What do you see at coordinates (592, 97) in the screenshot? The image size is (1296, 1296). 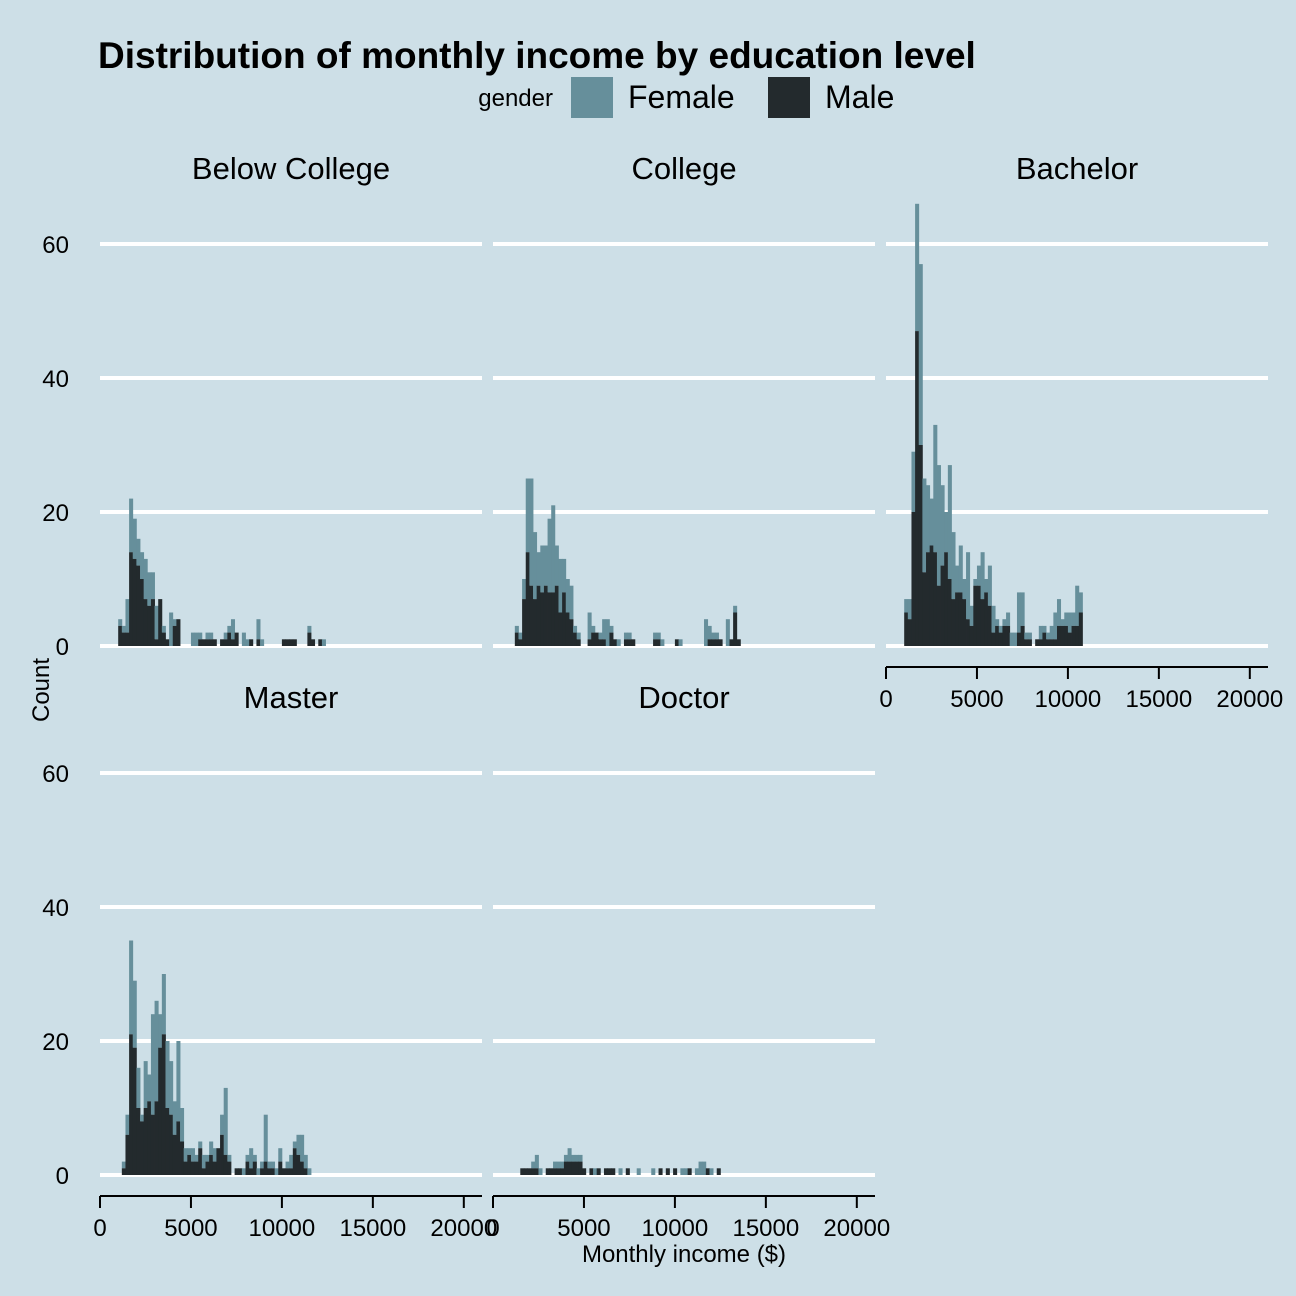 I see `legend-key-female` at bounding box center [592, 97].